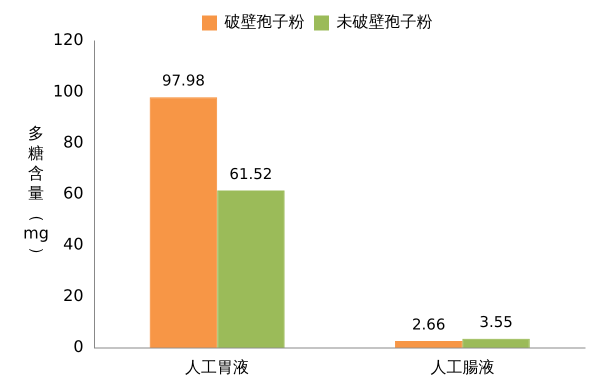  Describe the element at coordinates (73, 142) in the screenshot. I see `y-tick-label: 80` at that location.